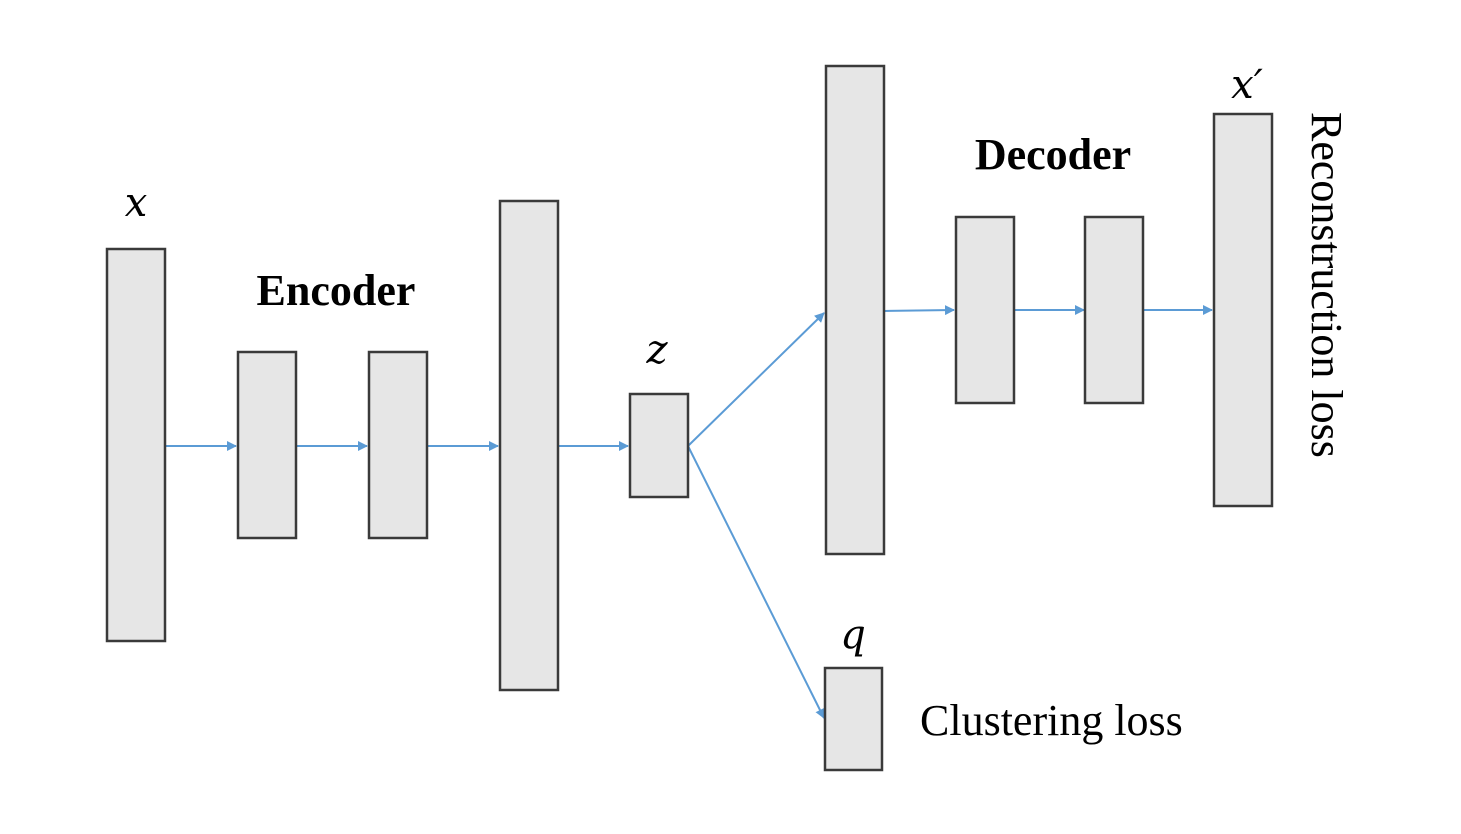  Describe the element at coordinates (267, 445) in the screenshot. I see `encoder-hidden-1-layer` at that location.